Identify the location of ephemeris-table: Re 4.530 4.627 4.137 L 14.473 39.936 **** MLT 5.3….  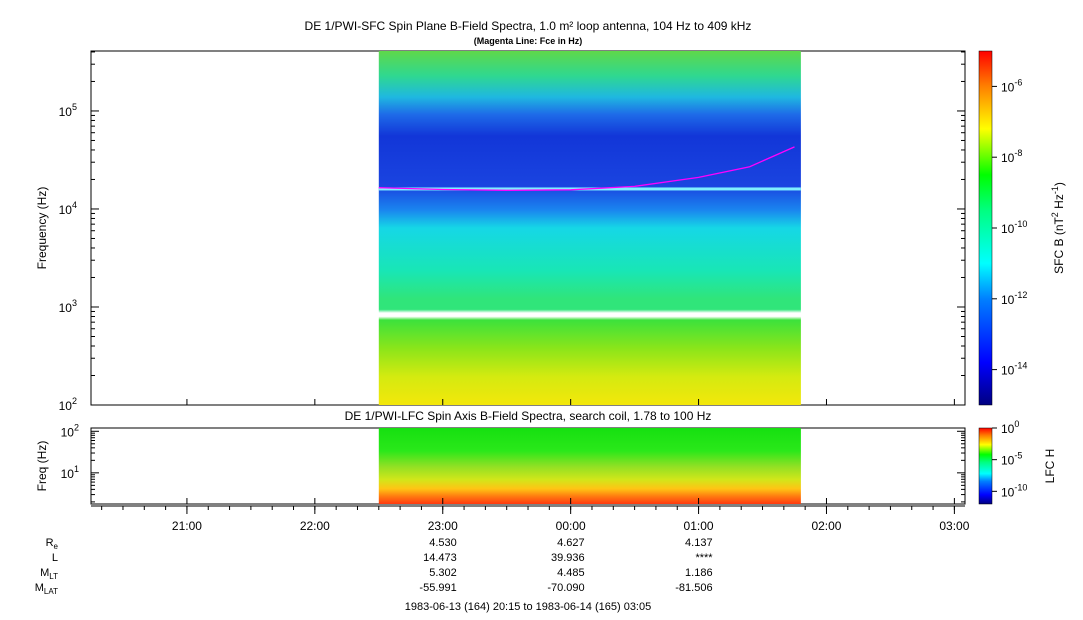
(374, 566).